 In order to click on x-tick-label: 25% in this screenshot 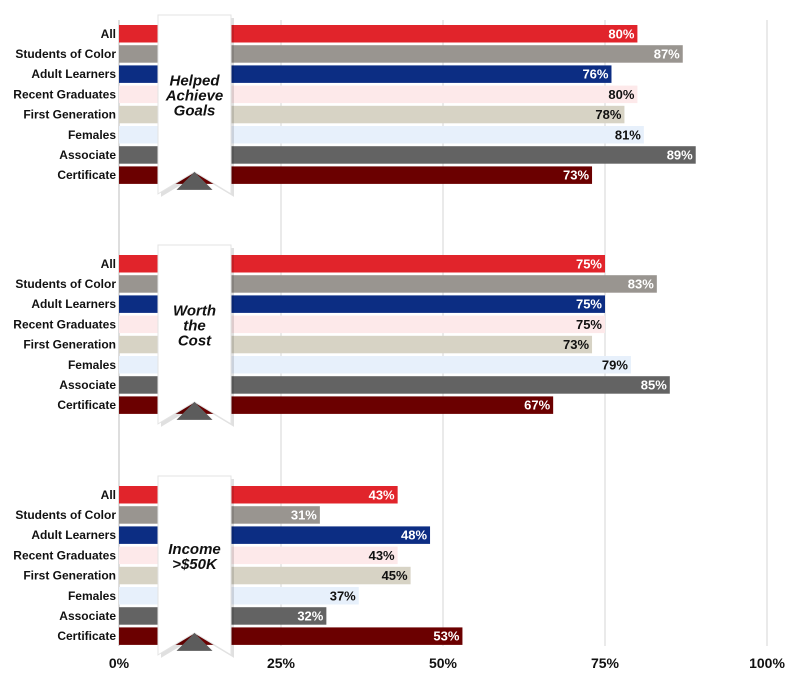, I will do `click(281, 663)`.